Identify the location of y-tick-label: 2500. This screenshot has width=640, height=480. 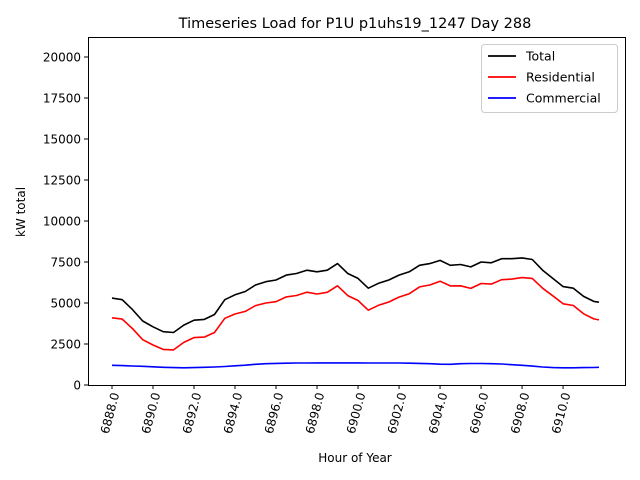
(65, 345).